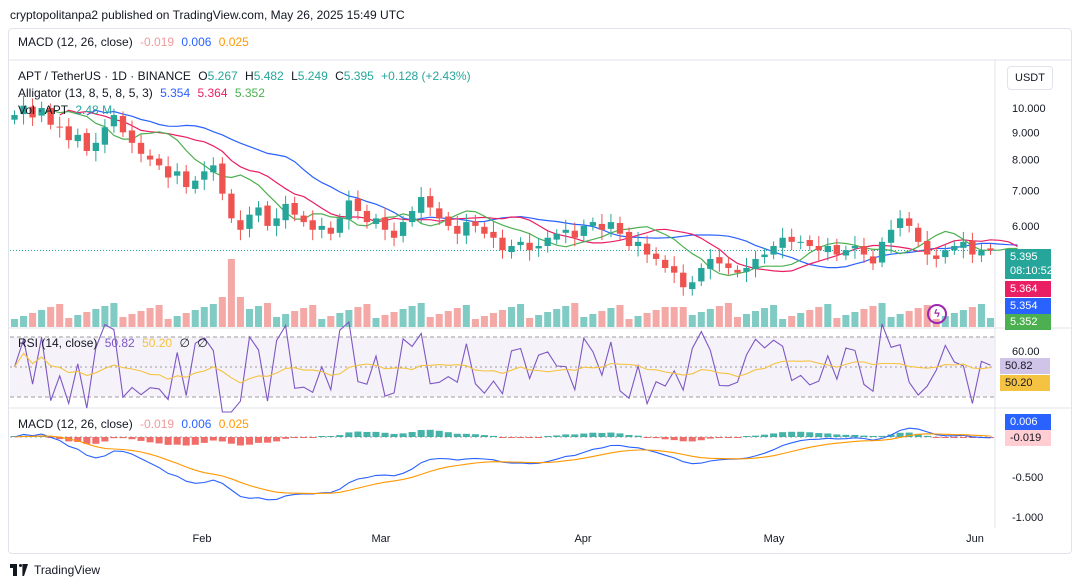 The image size is (1080, 588). Describe the element at coordinates (75, 424) in the screenshot. I see `macd-label: MACD (12, 26, close)` at that location.